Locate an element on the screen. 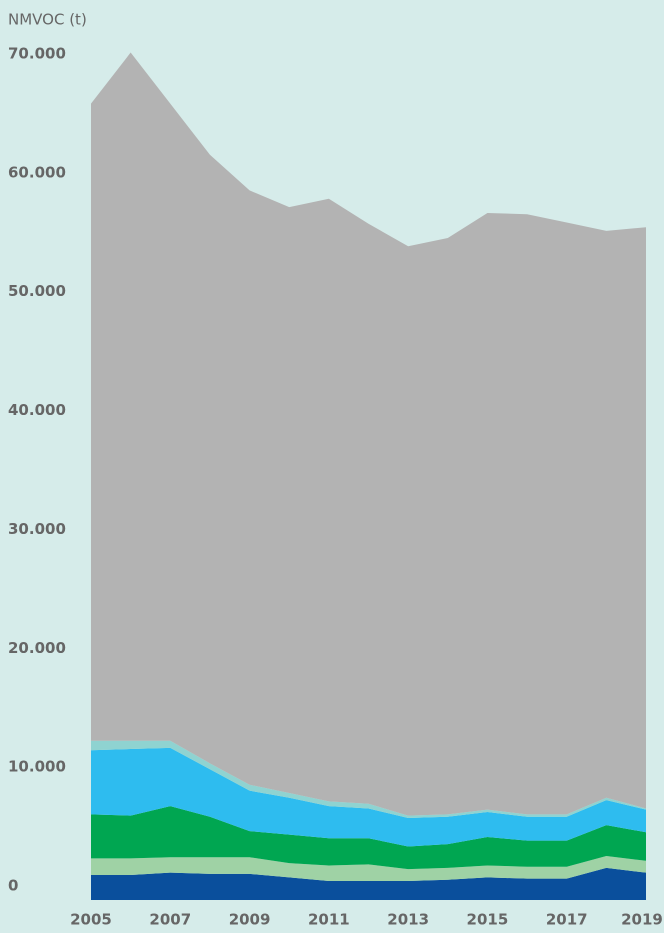 The width and height of the screenshot is (664, 933). y-tick-label: 40.000 is located at coordinates (37, 410).